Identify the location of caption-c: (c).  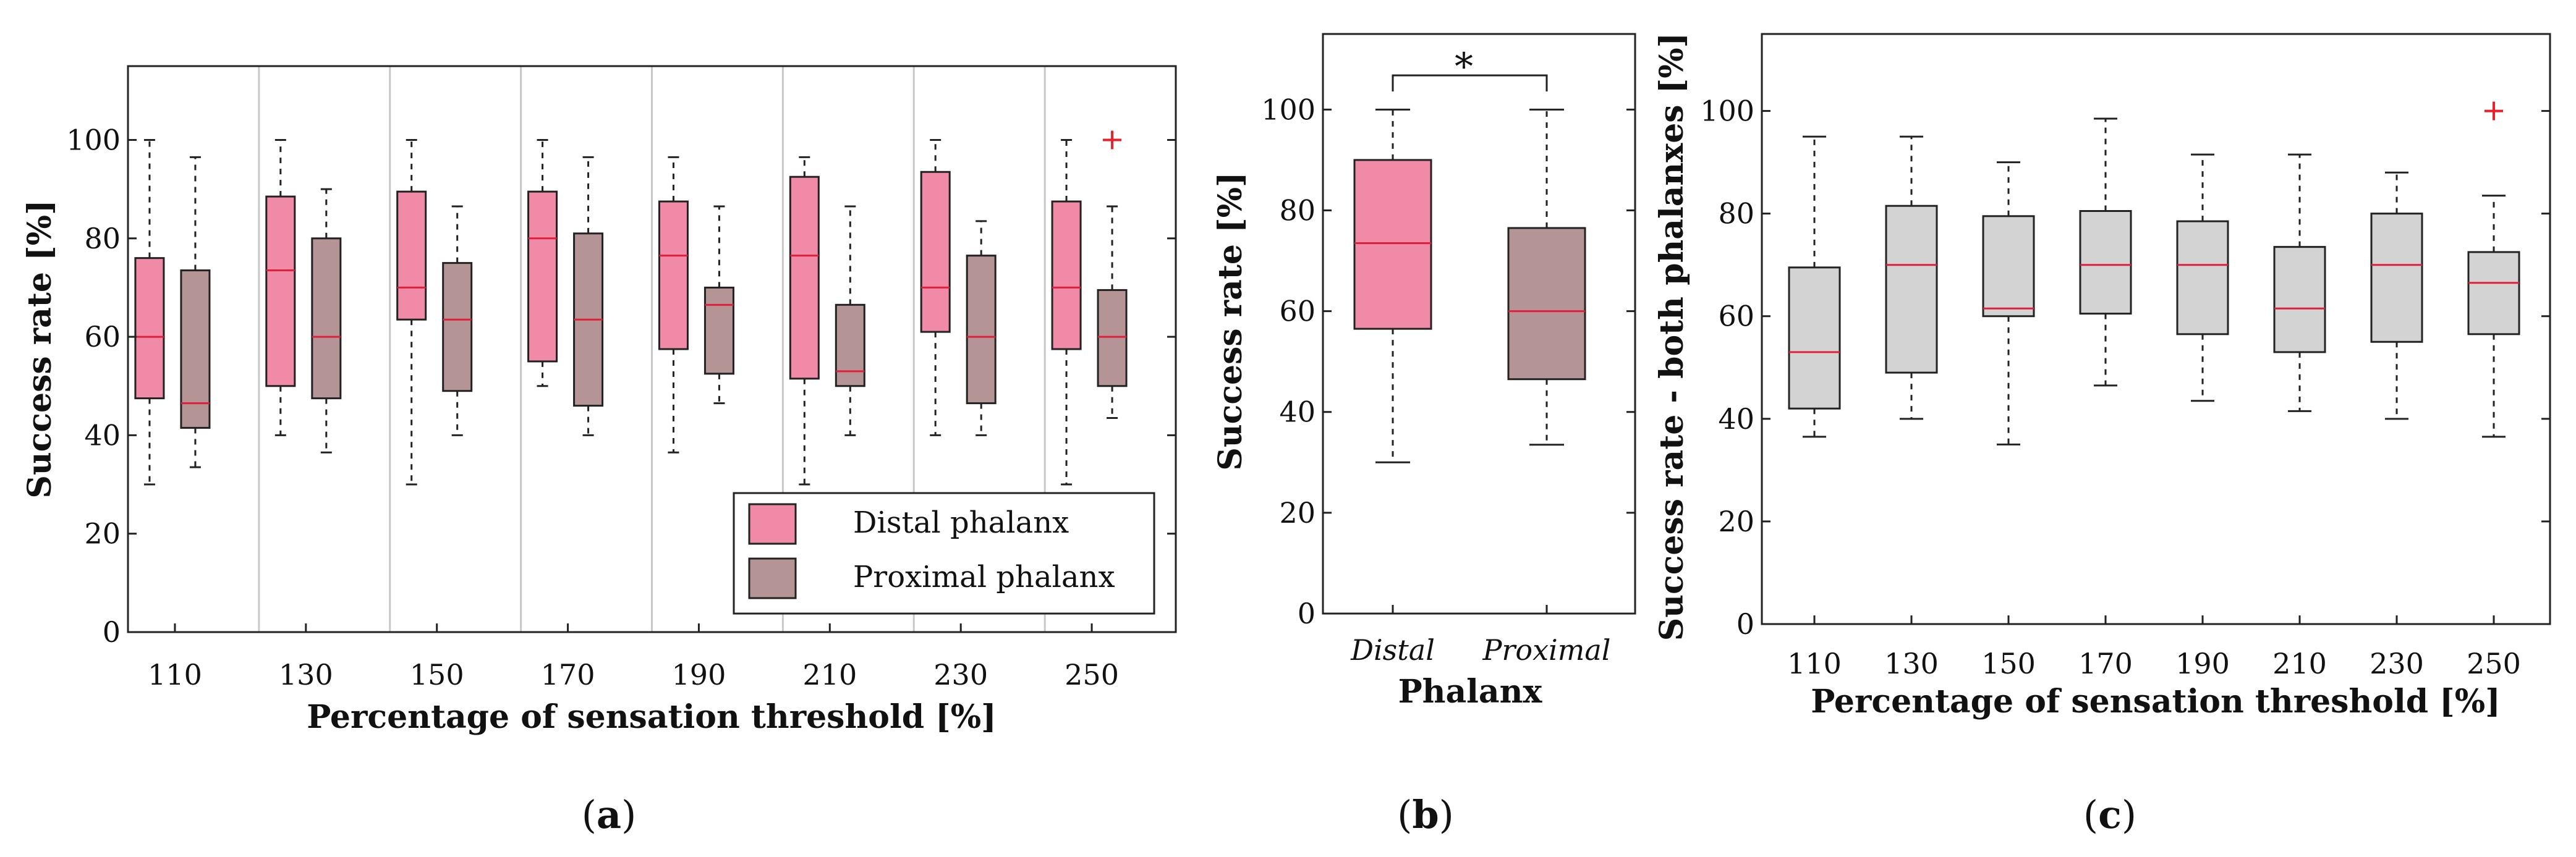
(2109, 814).